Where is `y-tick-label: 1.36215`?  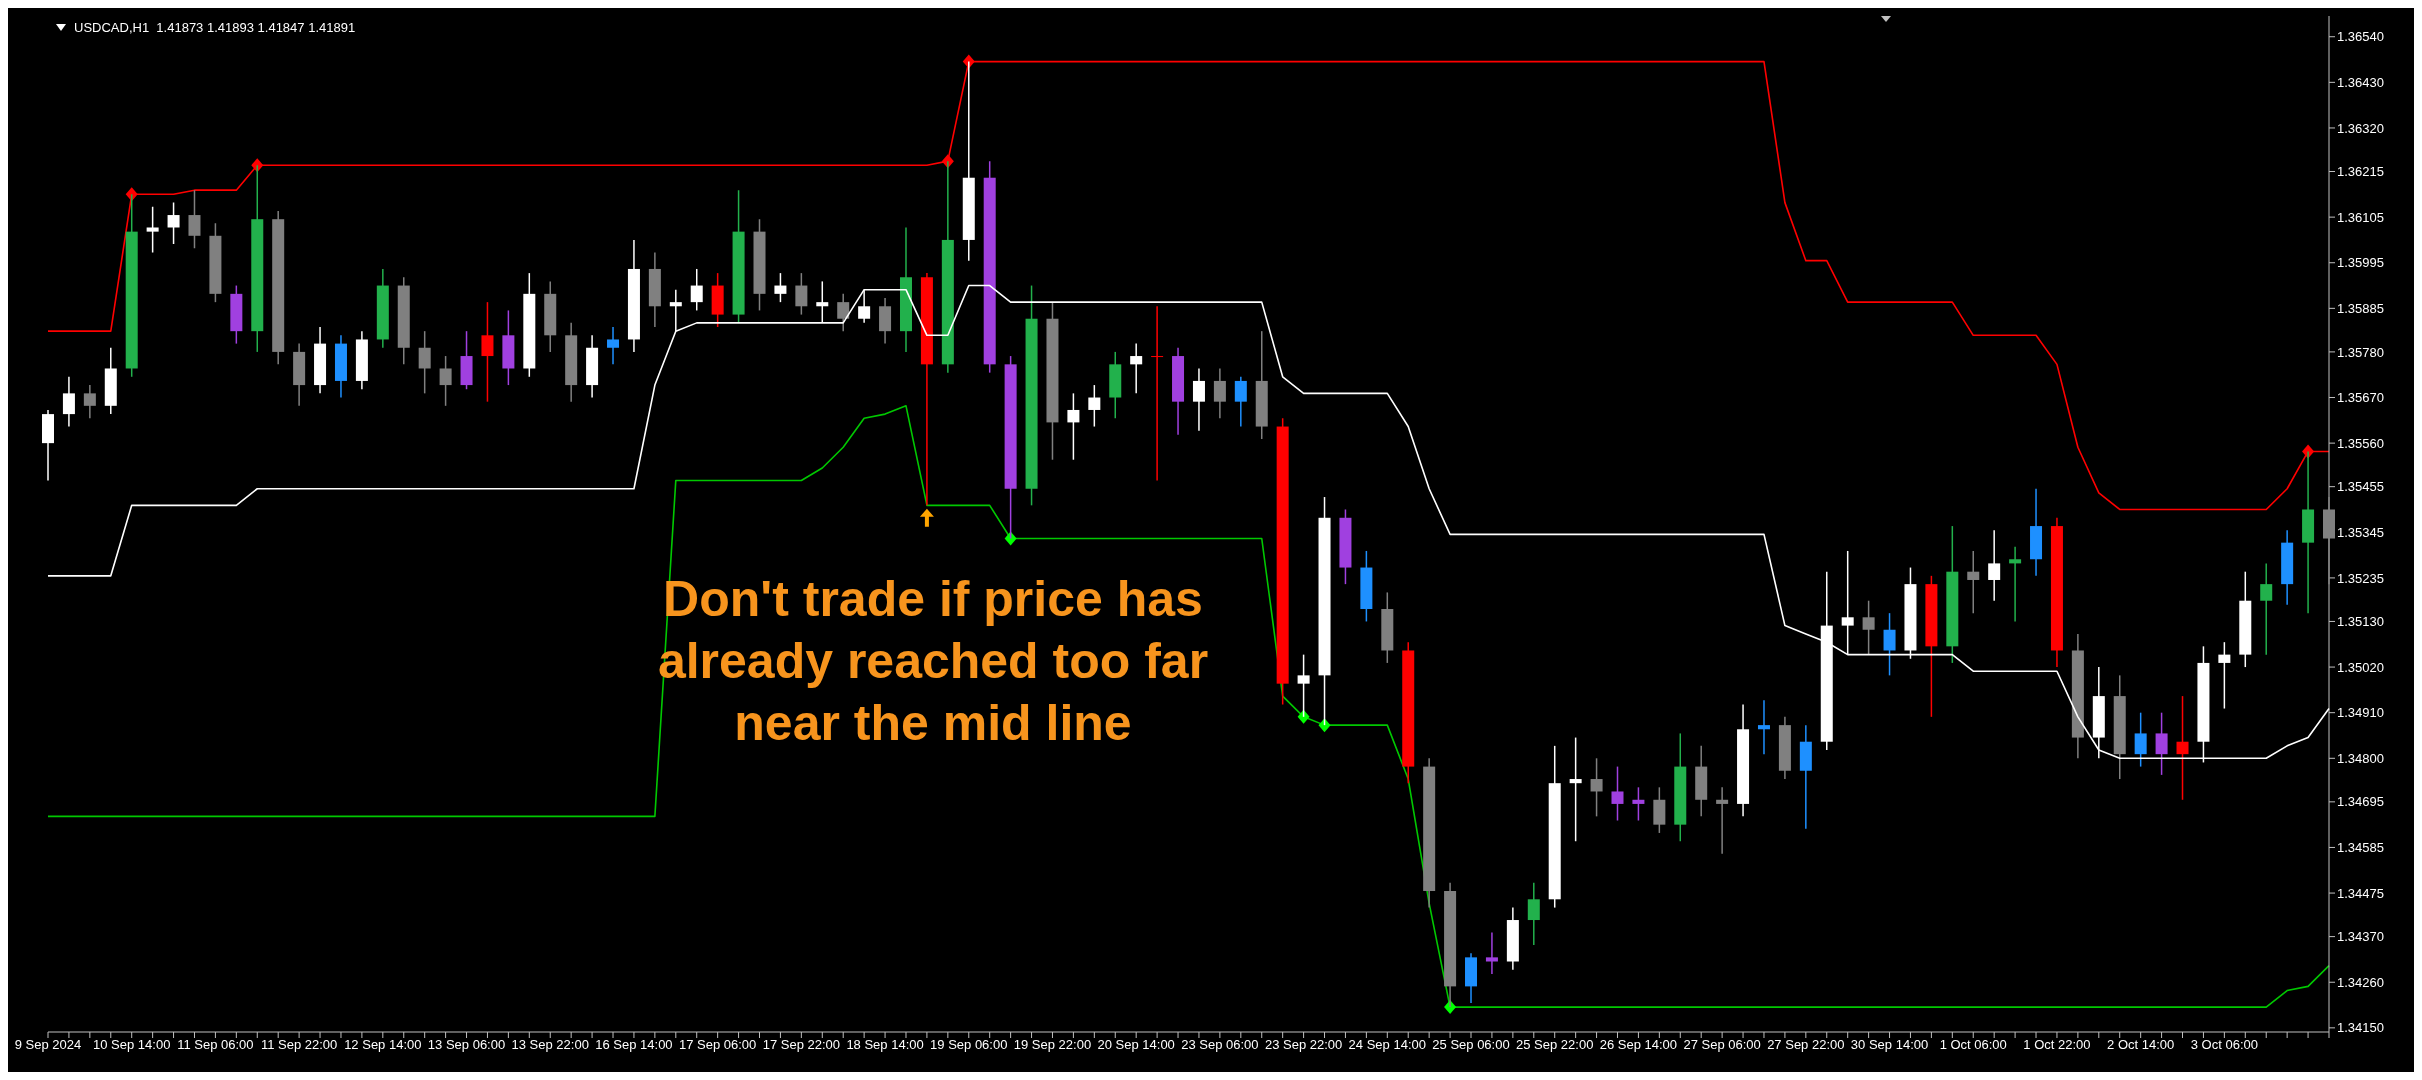 y-tick-label: 1.36215 is located at coordinates (2360, 172).